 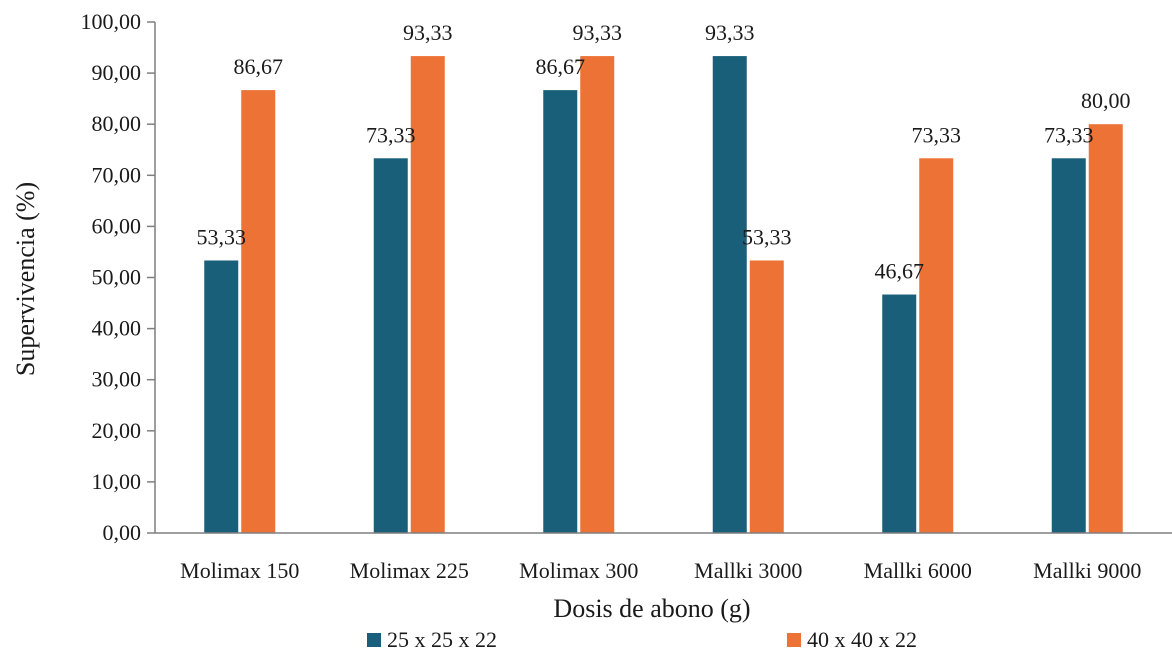 I want to click on y-tick-label: 50,00, so click(x=117, y=277).